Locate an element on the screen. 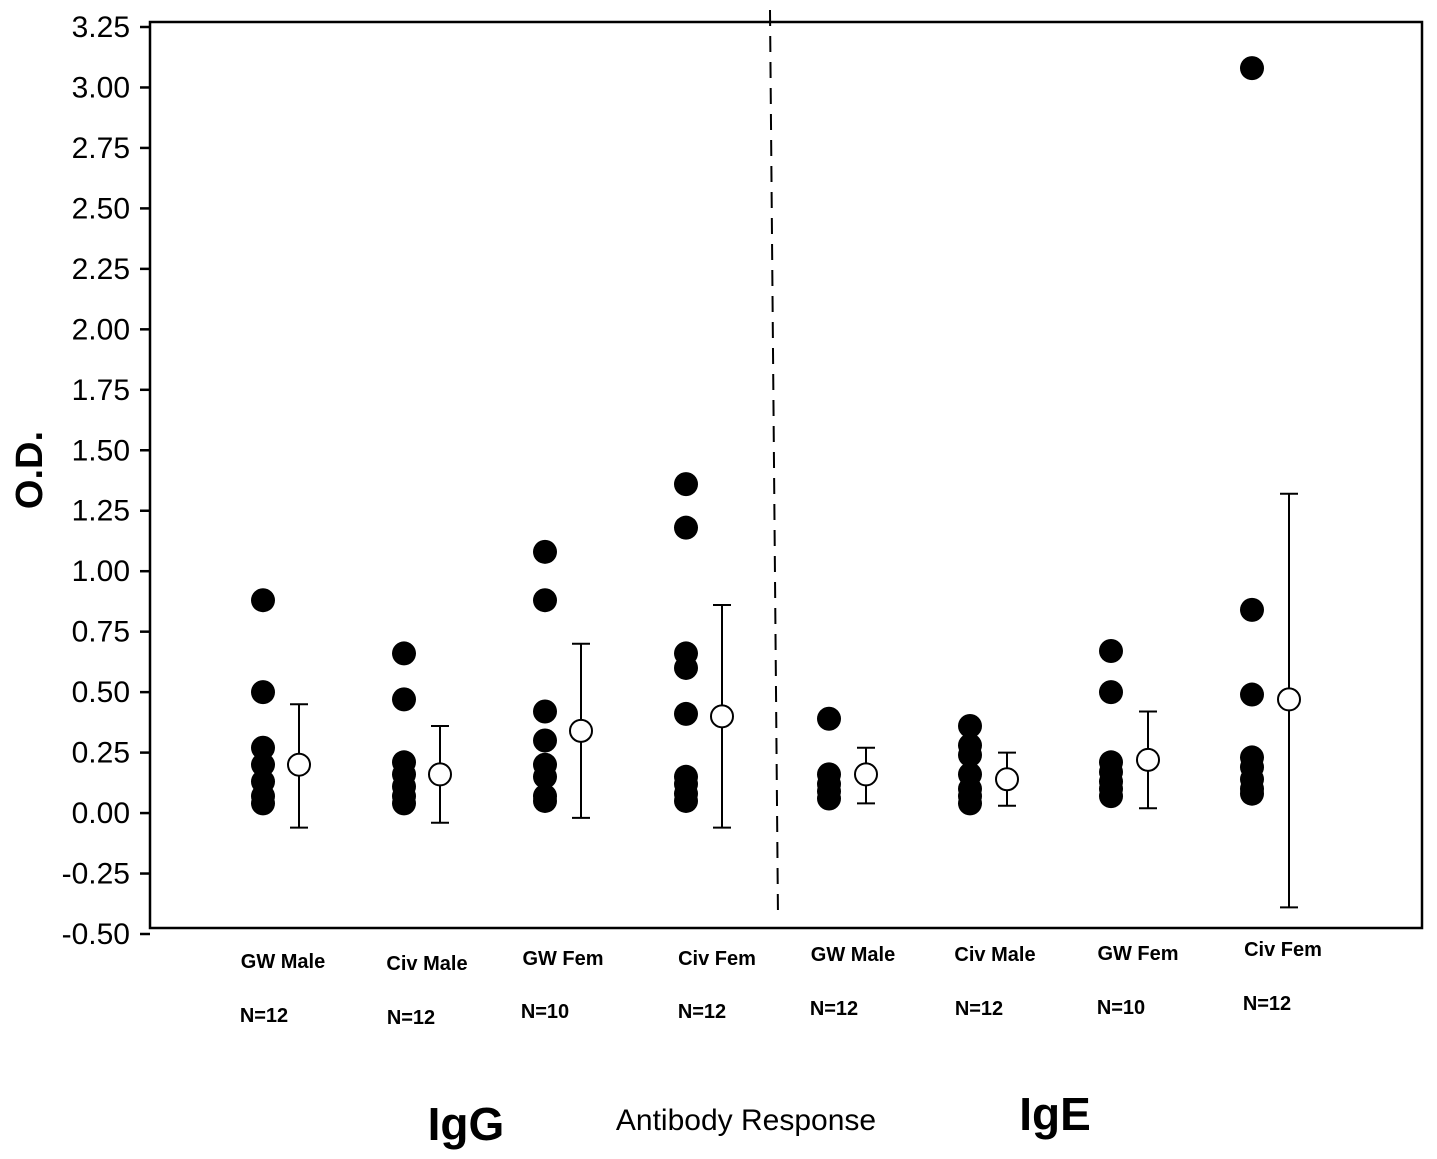  y-tick-label: 2.75 is located at coordinates (101, 148).